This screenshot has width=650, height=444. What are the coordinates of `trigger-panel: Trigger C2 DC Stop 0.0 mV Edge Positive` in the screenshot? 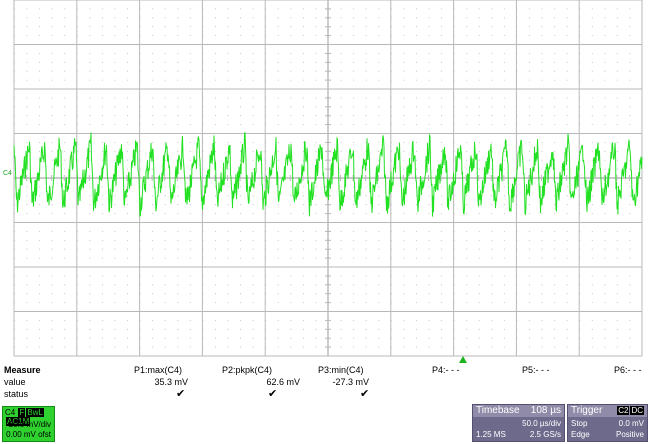 It's located at (607, 423).